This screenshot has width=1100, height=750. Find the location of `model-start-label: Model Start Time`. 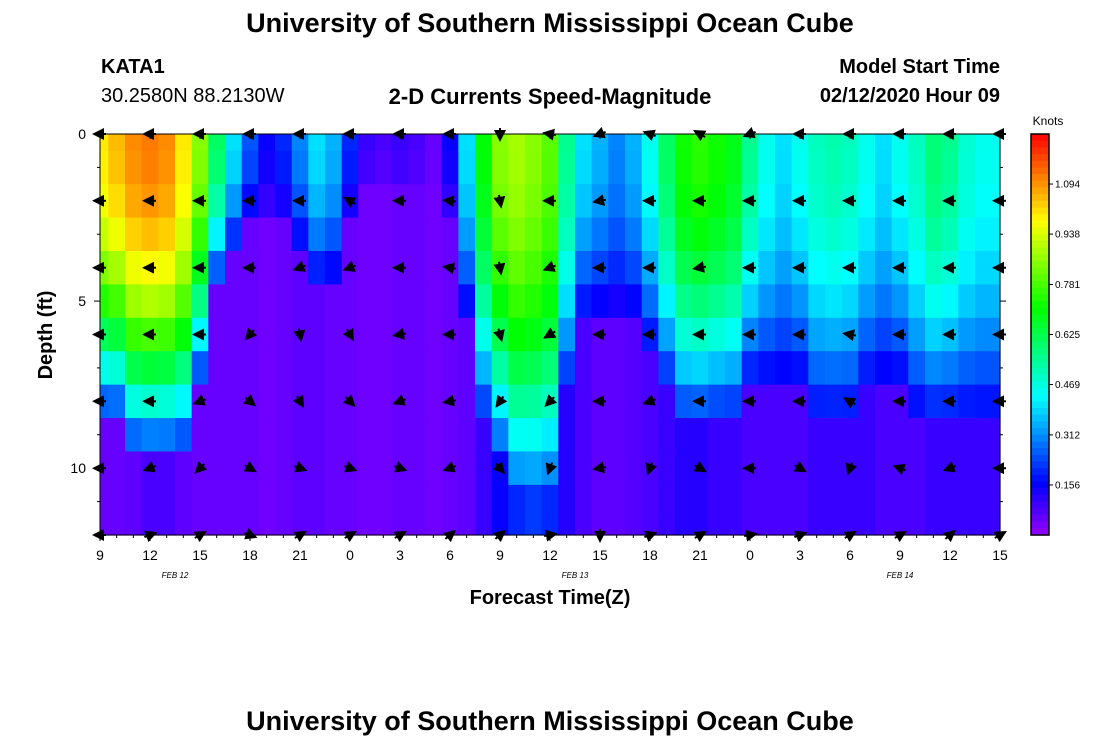

model-start-label: Model Start Time is located at coordinates (919, 67).